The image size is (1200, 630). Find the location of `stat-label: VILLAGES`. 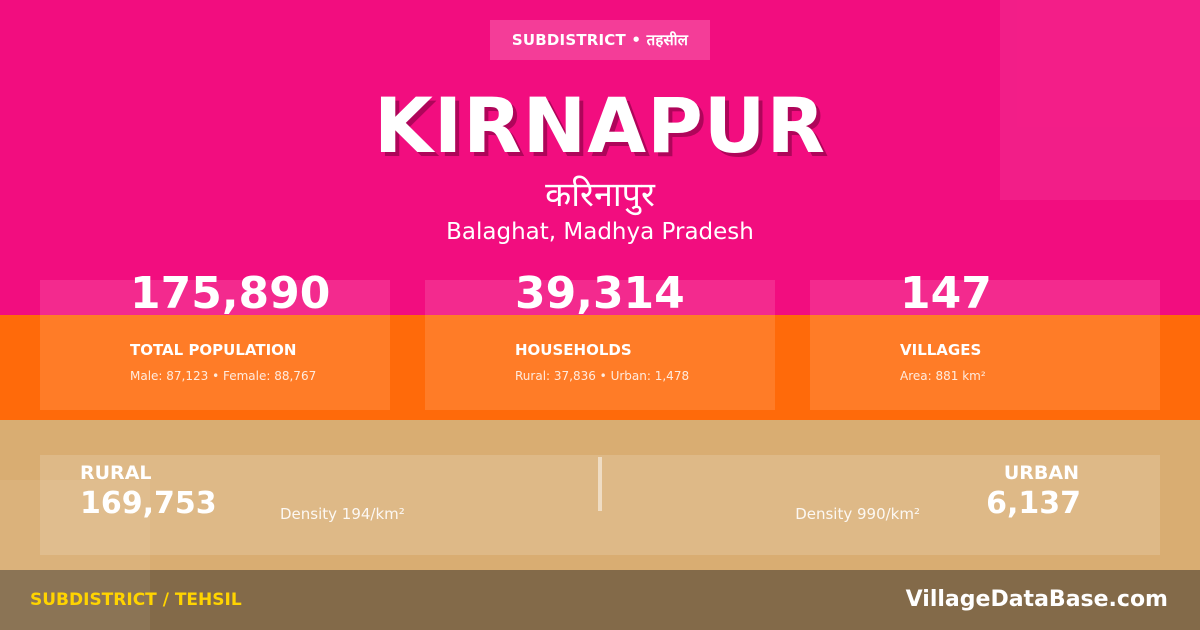

stat-label: VILLAGES is located at coordinates (941, 350).